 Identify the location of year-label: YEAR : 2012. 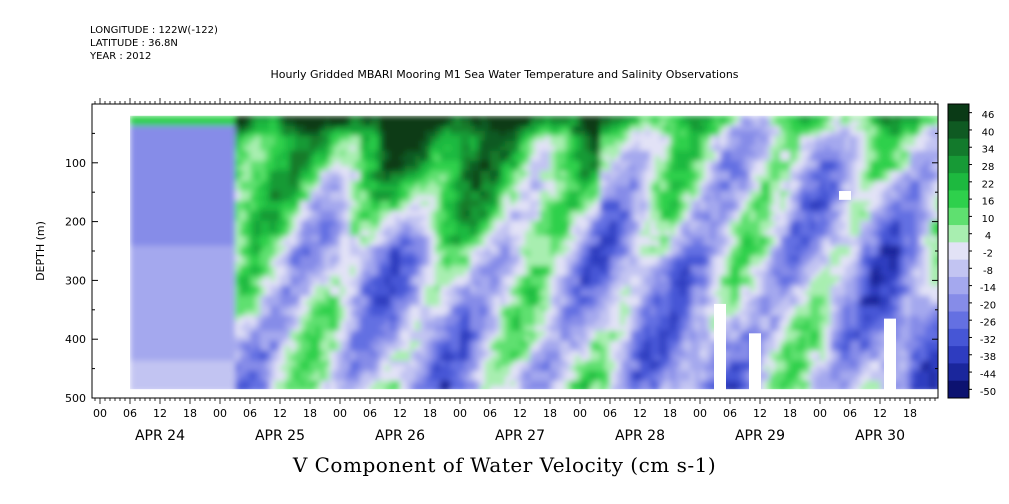
(121, 56).